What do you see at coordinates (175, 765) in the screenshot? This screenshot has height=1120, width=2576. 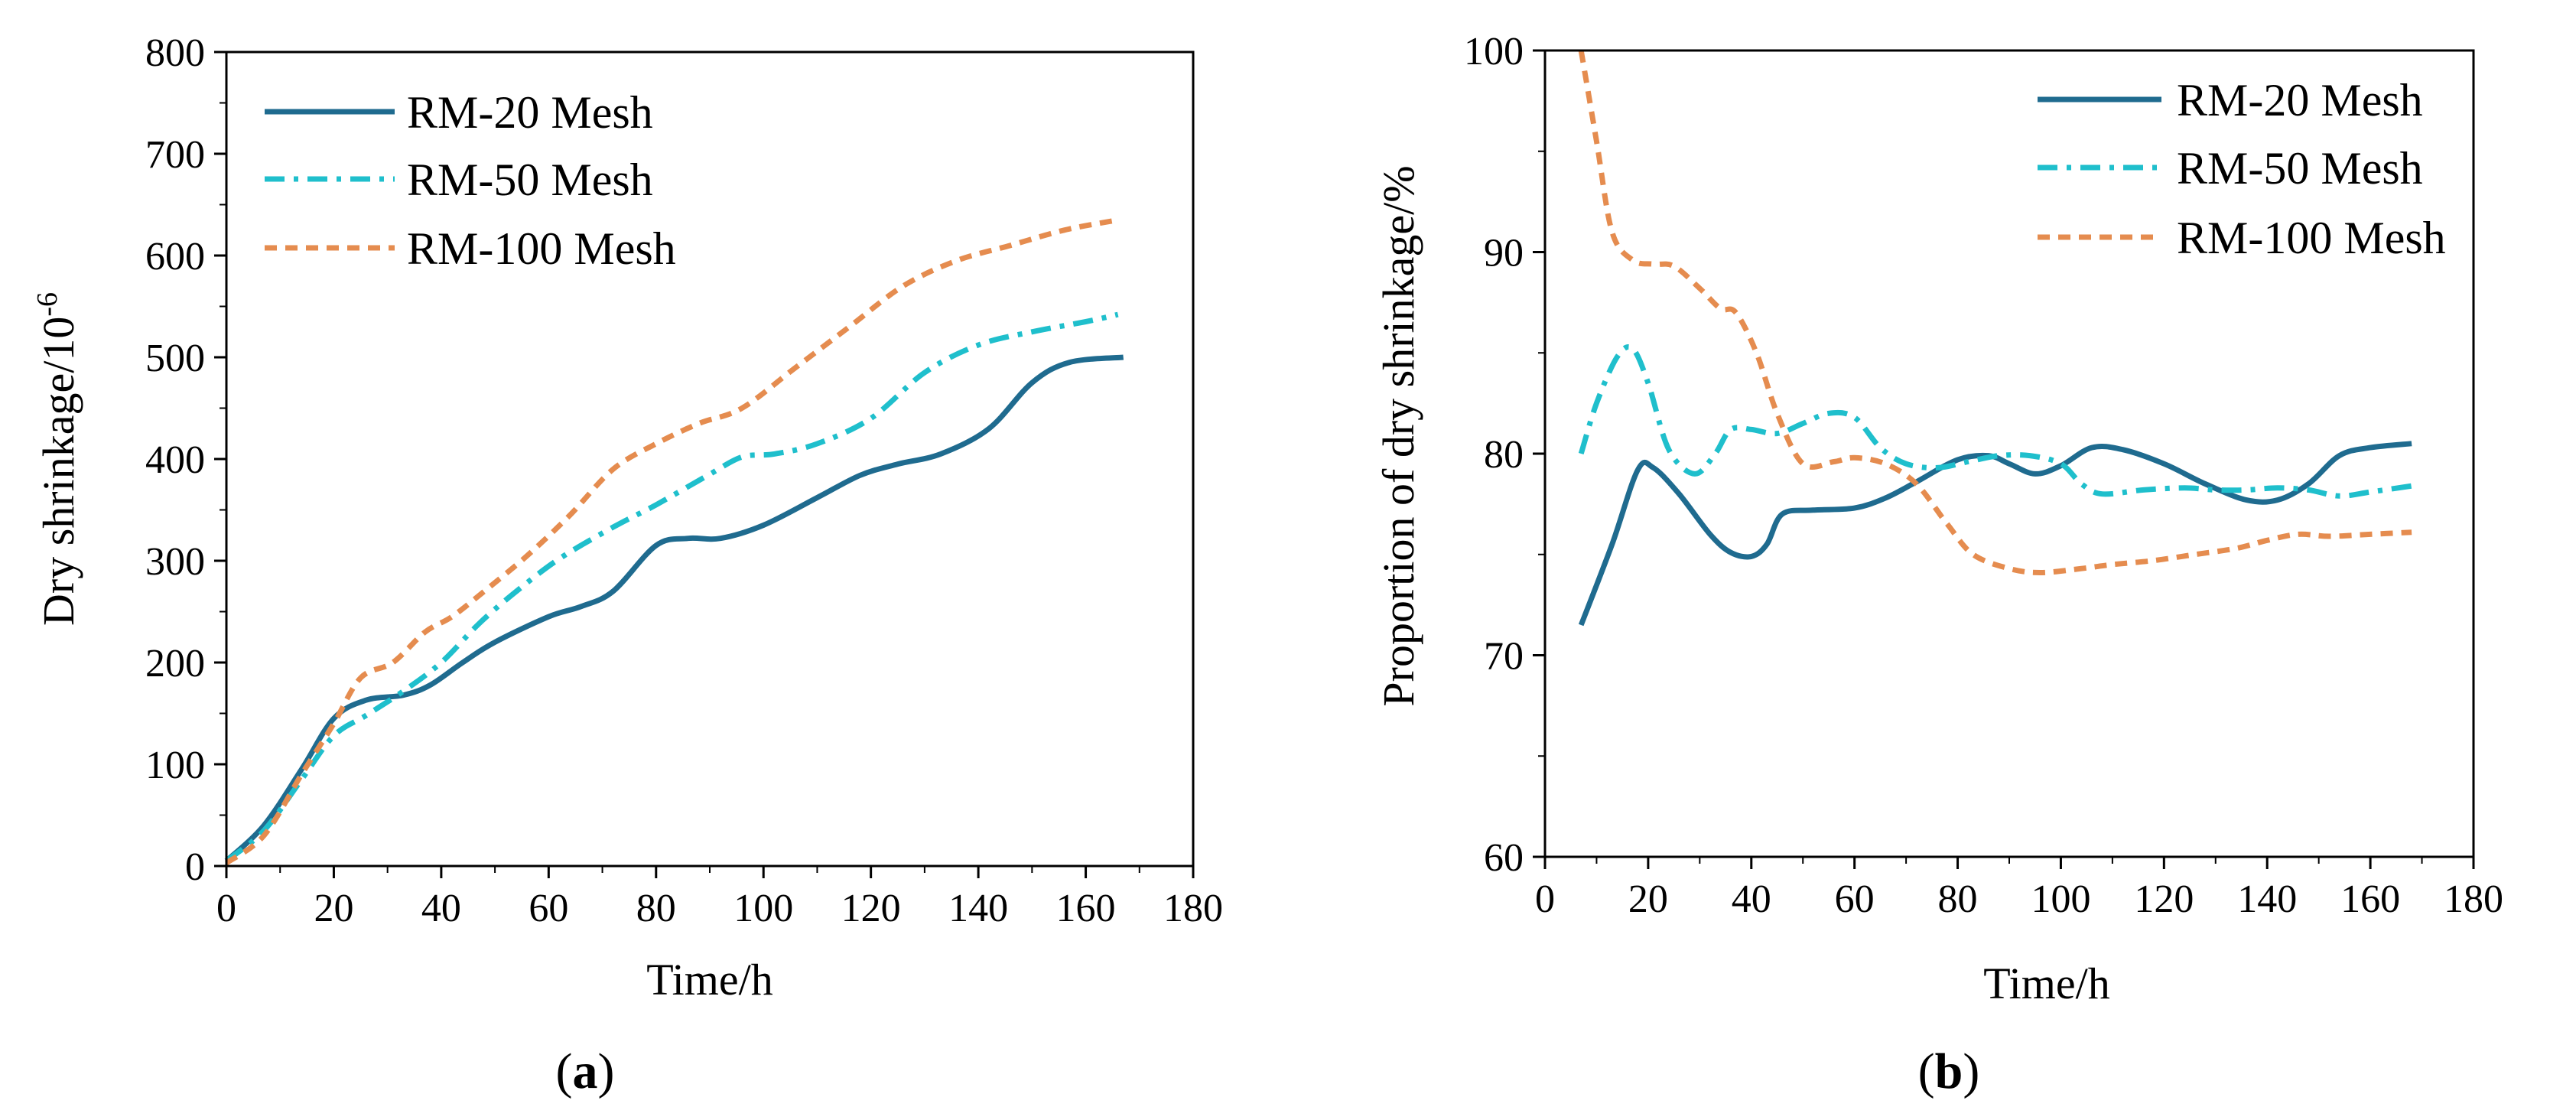 I see `chart-a-y-tick-label: 100` at bounding box center [175, 765].